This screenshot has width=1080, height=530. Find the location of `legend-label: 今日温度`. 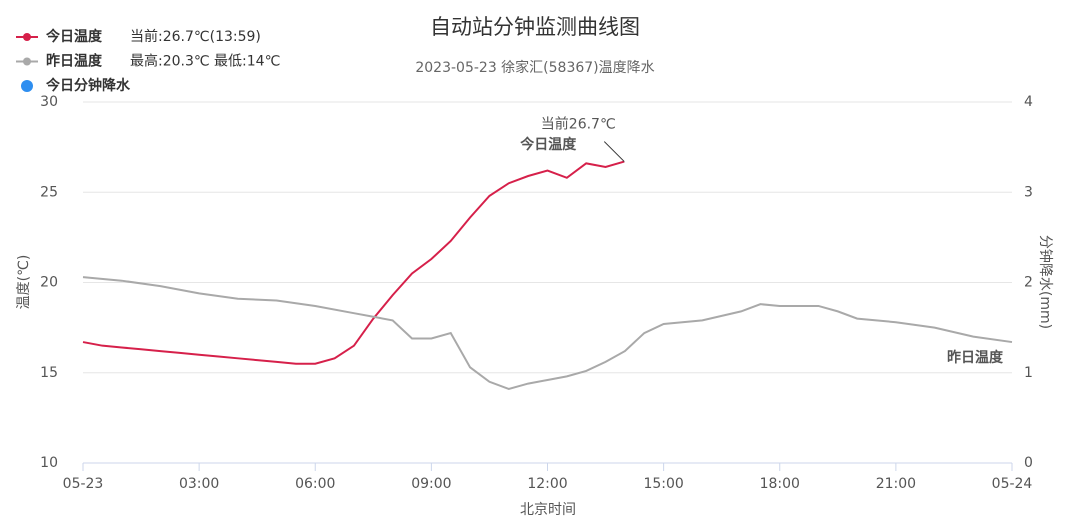

legend-label: 今日温度 is located at coordinates (74, 36).